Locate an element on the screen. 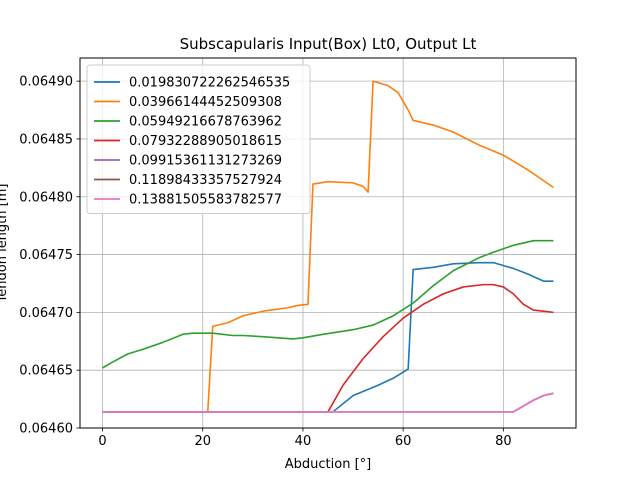  legend-box is located at coordinates (198, 139).